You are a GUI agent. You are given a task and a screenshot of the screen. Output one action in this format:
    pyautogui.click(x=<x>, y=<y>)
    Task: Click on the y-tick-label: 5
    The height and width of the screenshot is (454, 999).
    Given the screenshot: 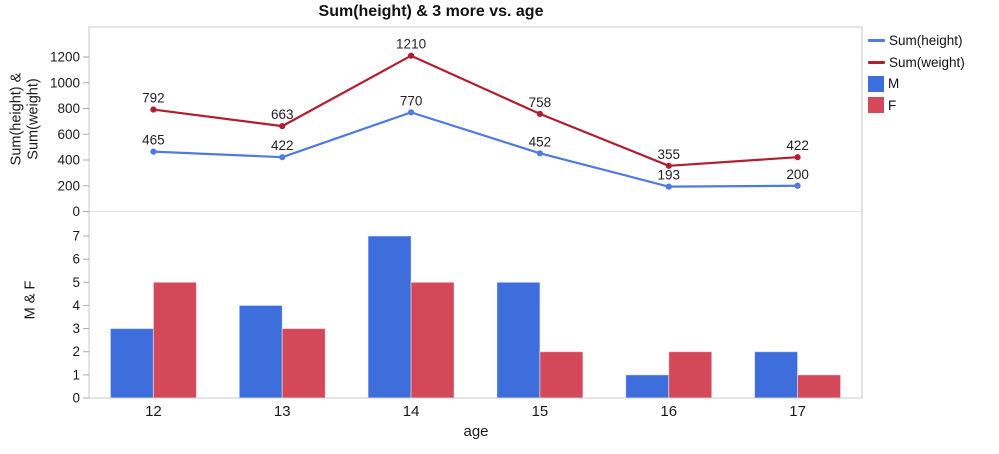 What is the action you would take?
    pyautogui.click(x=76, y=282)
    